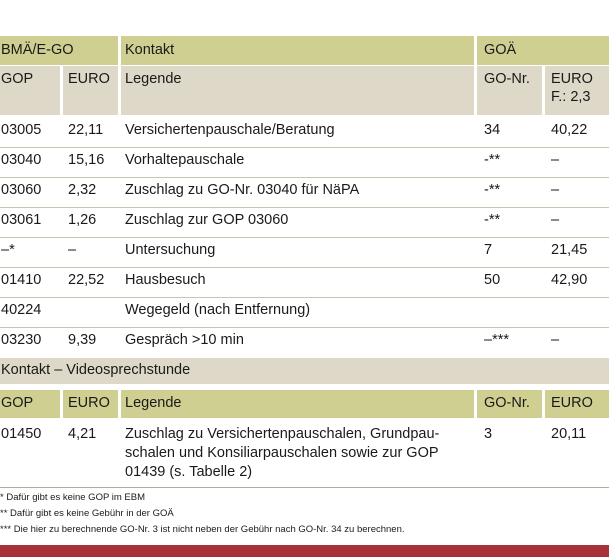 This screenshot has width=609, height=557. I want to click on cell-legende: Zuschlag zu GO-Nr. 03040 für NäPA, so click(242, 190).